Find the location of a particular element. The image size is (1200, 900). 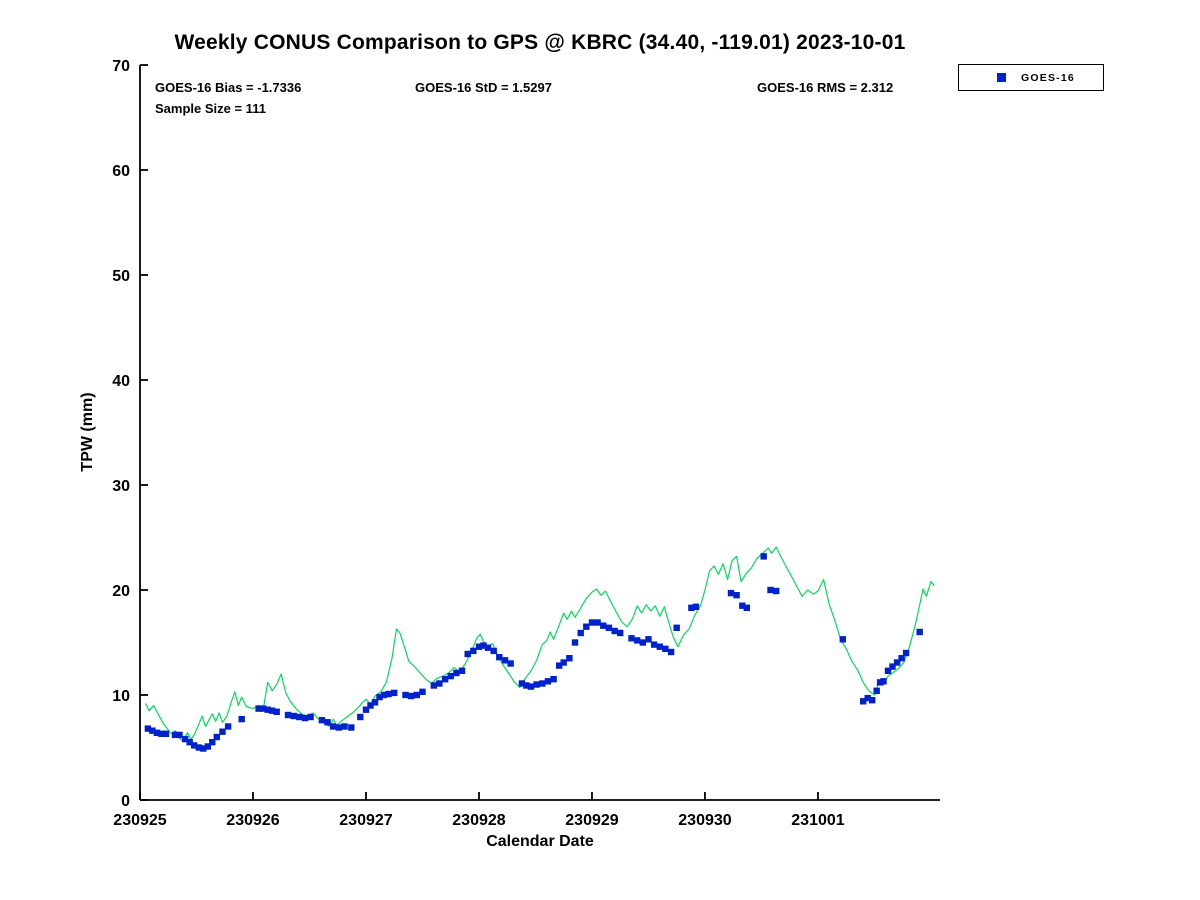

legend-box: GOES-16 is located at coordinates (1031, 77).